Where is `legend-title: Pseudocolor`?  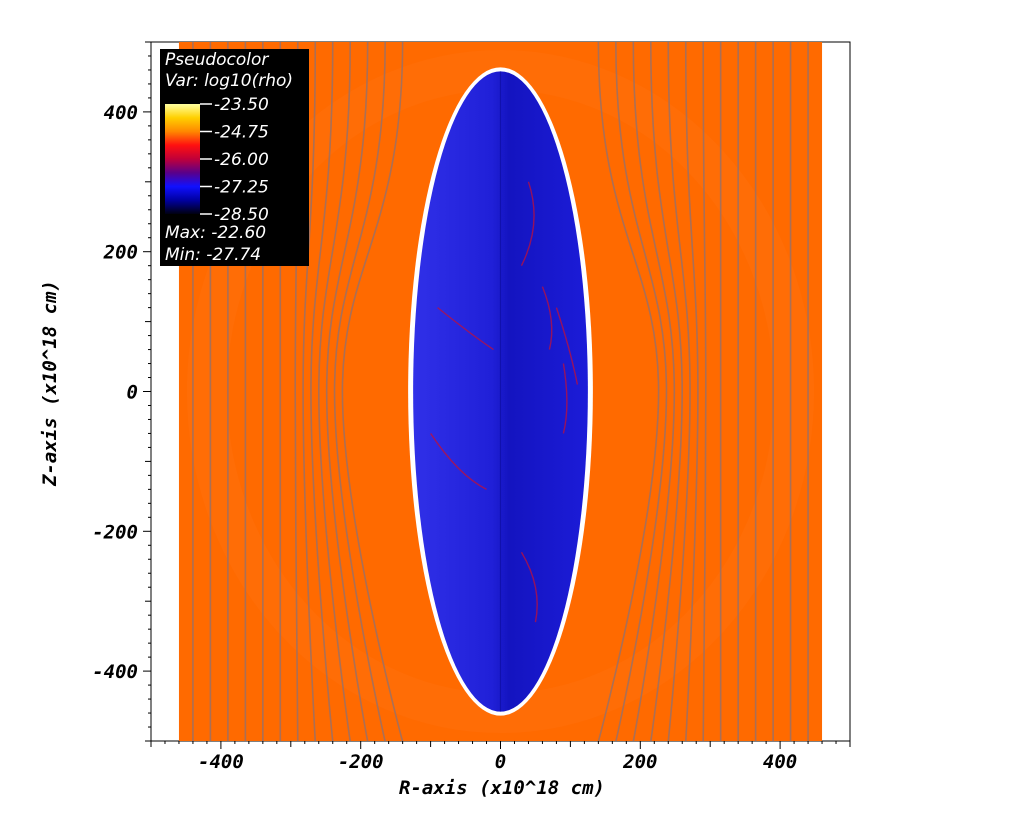 legend-title: Pseudocolor is located at coordinates (217, 60).